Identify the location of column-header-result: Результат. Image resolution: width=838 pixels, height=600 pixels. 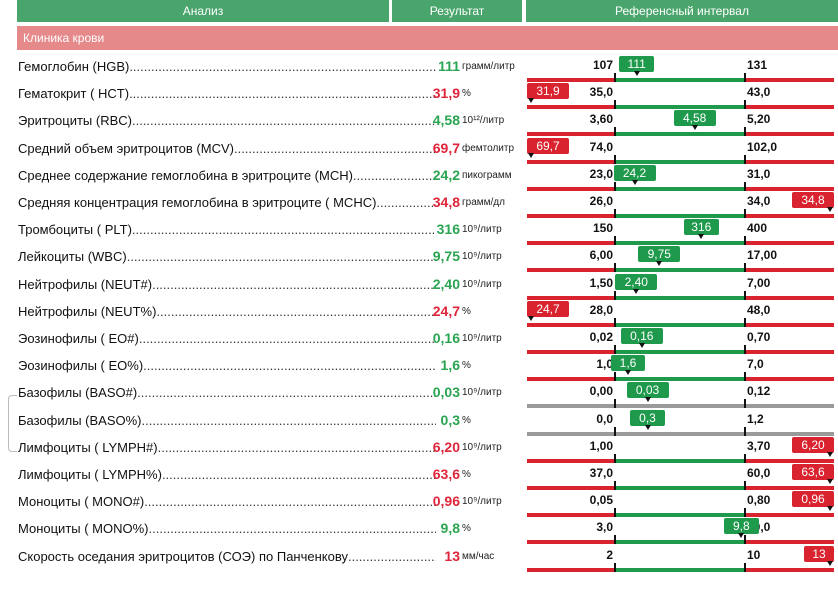
(457, 11).